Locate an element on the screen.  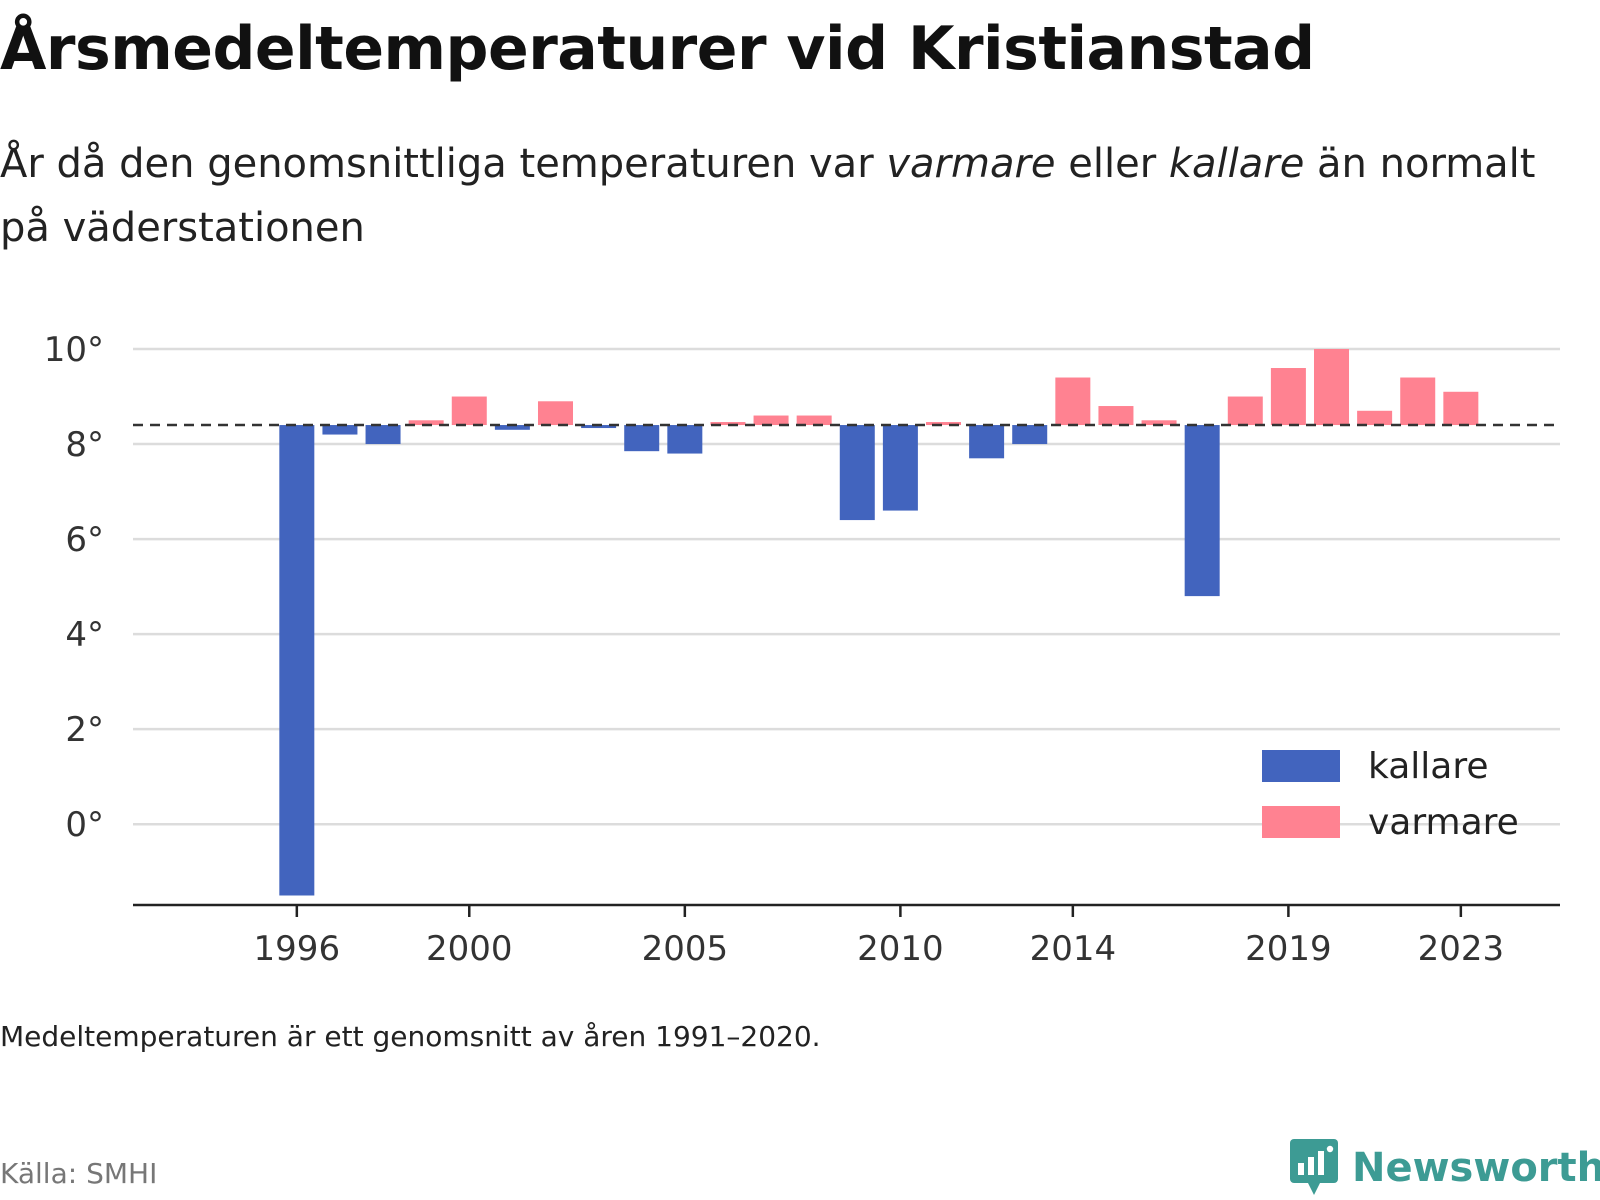
legend-label-varmare: varmare is located at coordinates (1443, 822).